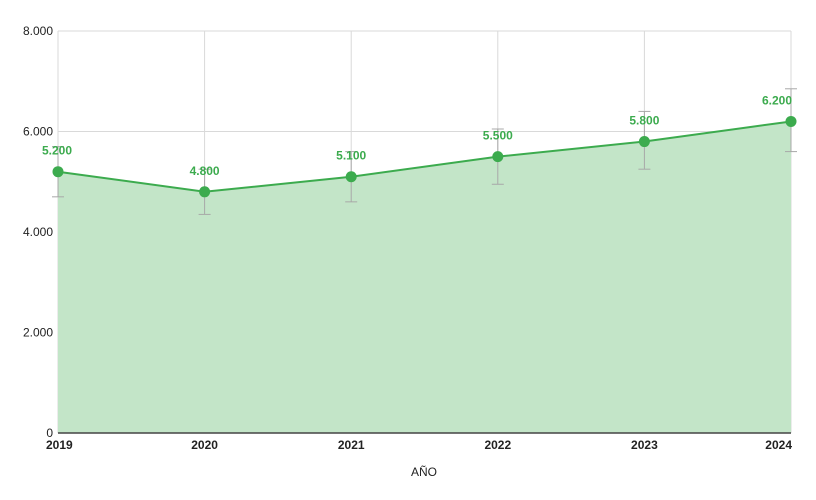 The image size is (816, 500). I want to click on y-tick-label: 6.000, so click(38, 132).